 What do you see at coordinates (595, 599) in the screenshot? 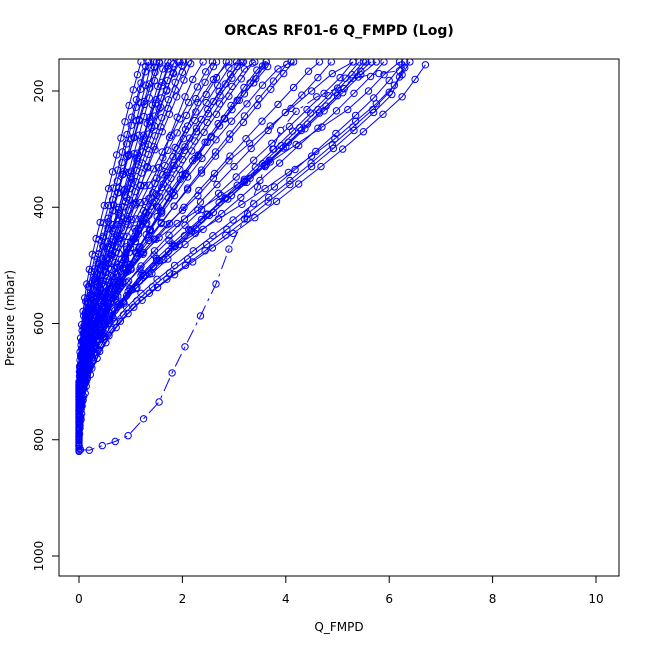
I see `x-tick-label: 10` at bounding box center [595, 599].